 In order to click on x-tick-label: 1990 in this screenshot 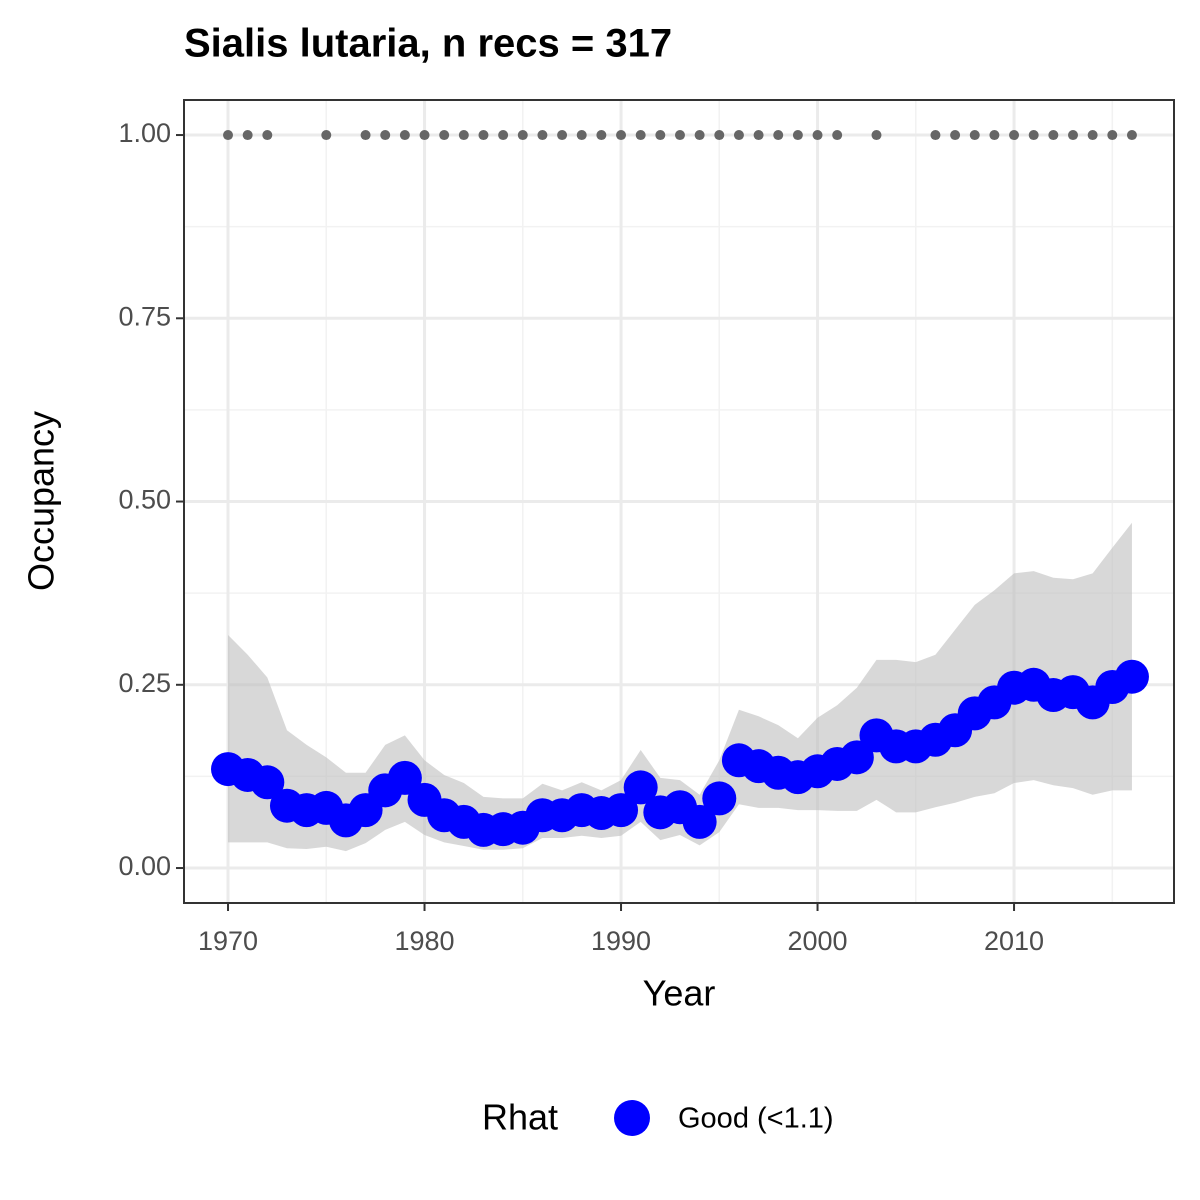, I will do `click(621, 941)`.